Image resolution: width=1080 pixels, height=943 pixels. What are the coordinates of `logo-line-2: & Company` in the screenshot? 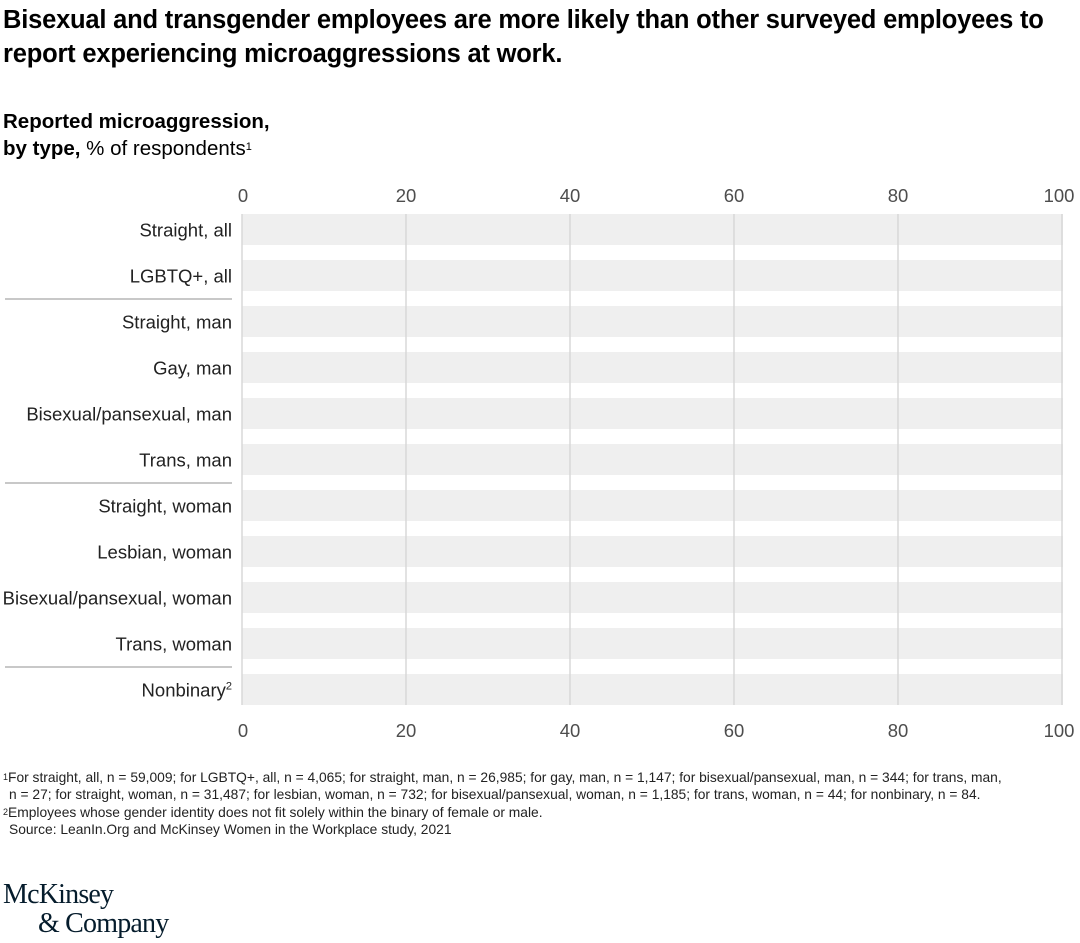 It's located at (103, 923).